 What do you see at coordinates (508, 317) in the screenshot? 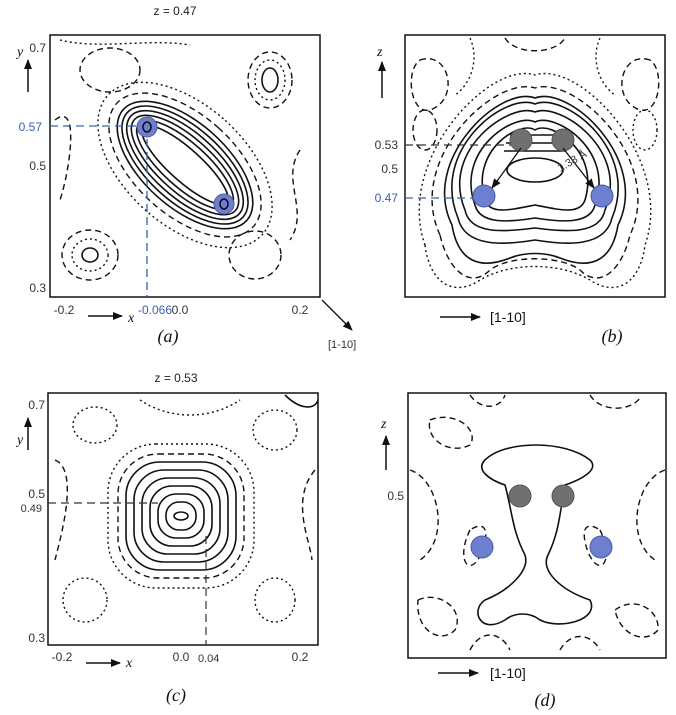
I see `panel-b-direction-label: [1-10]` at bounding box center [508, 317].